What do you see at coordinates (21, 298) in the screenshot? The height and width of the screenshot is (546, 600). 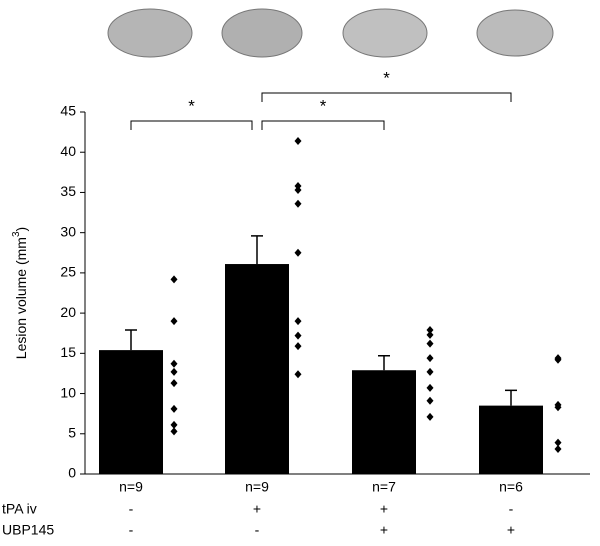 I see `y-axis-label-text: Lesion volume (mm` at bounding box center [21, 298].